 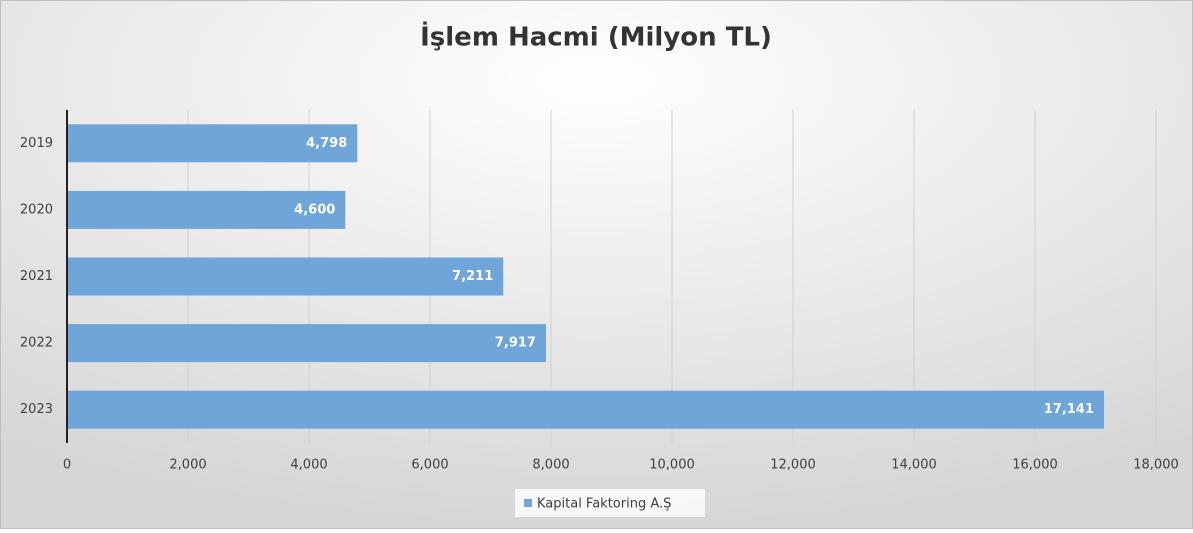 I want to click on chart-title: İşlem Hacmi (Milyon TL), so click(x=596, y=37).